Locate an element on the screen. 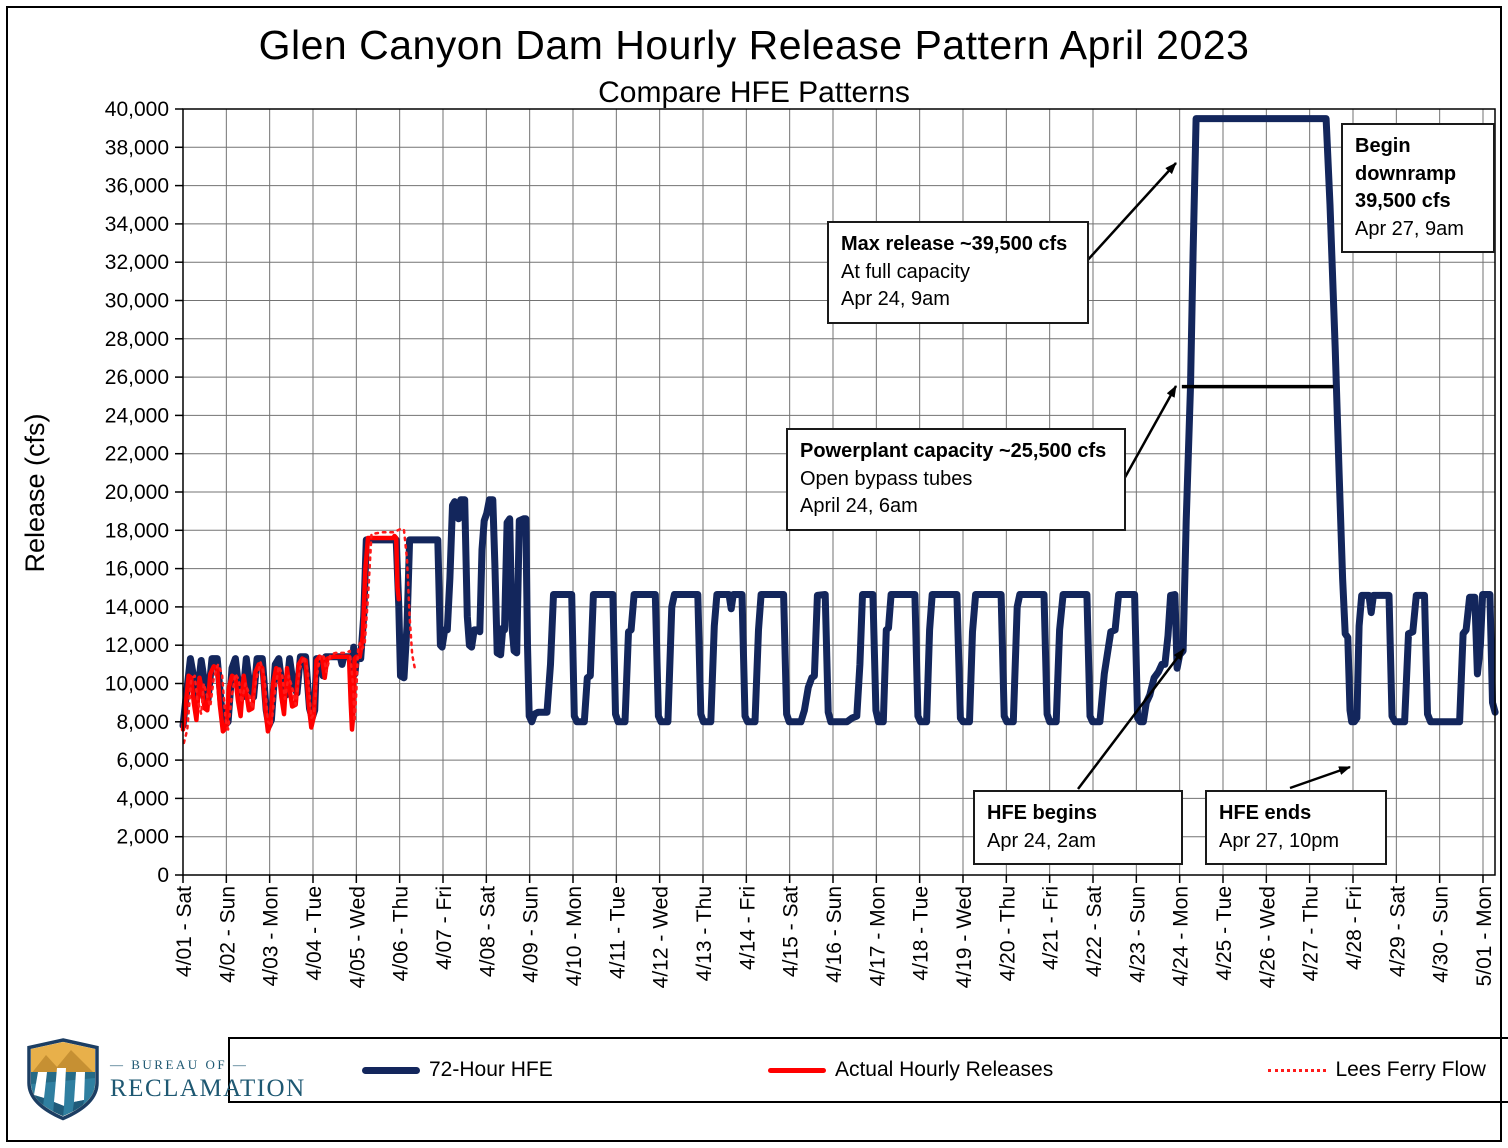  x-tick-label: 4/17 - Mon is located at coordinates (877, 936).